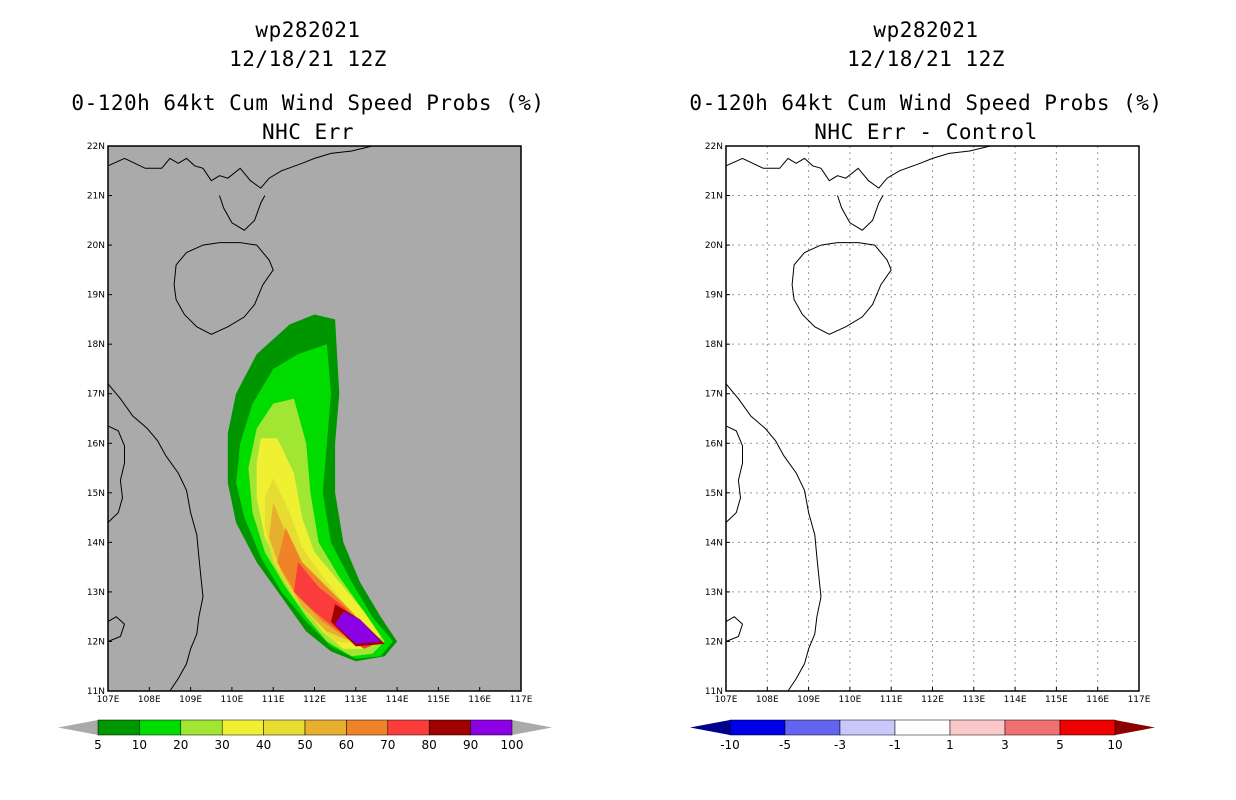 Image resolution: width=1236 pixels, height=800 pixels. I want to click on right-colorbar-label: -1, so click(895, 745).